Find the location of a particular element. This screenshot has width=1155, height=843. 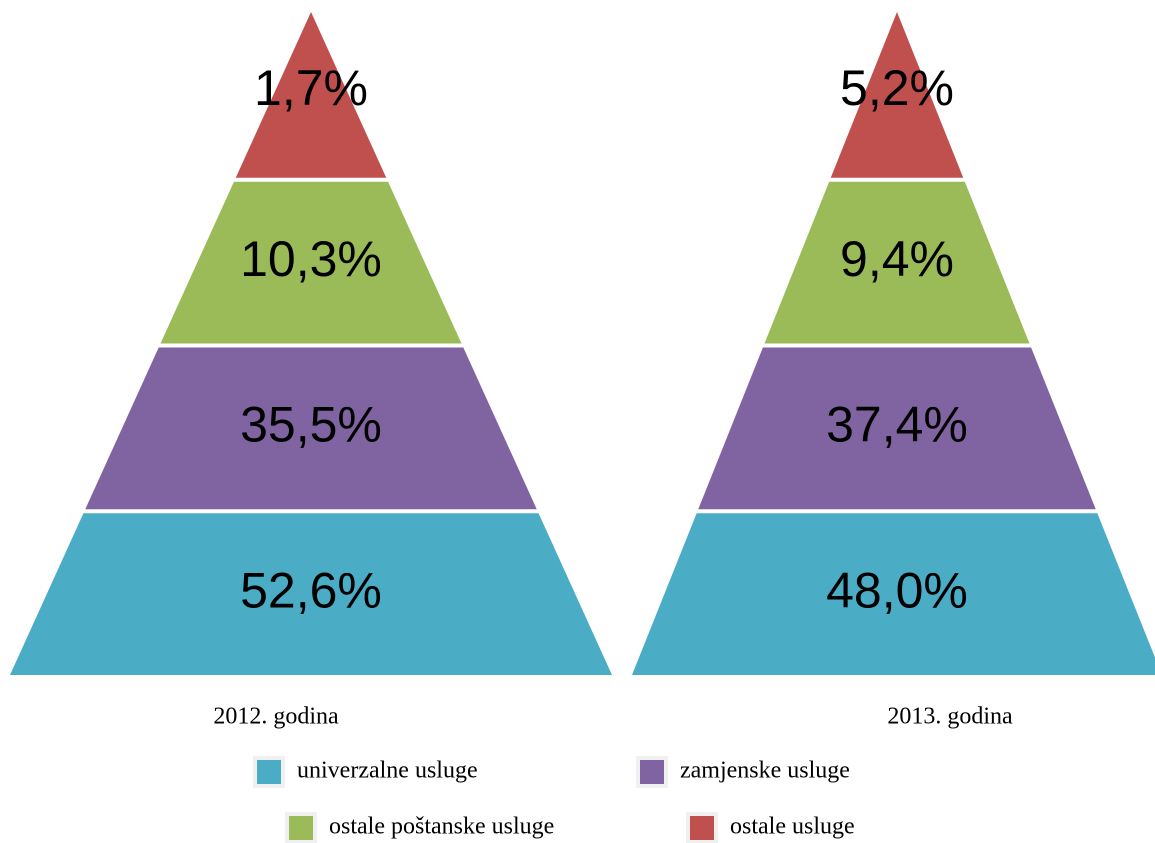

data-label: 5,2% is located at coordinates (897, 88).